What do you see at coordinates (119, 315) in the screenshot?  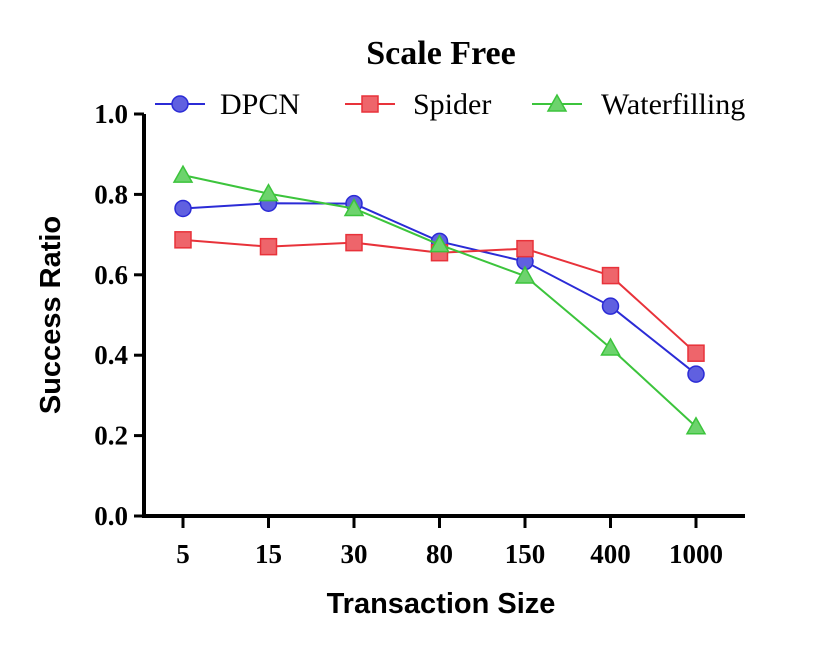 I see `y-ticks: 0.0 0.2 0.4 0.6 0.8 1.0` at bounding box center [119, 315].